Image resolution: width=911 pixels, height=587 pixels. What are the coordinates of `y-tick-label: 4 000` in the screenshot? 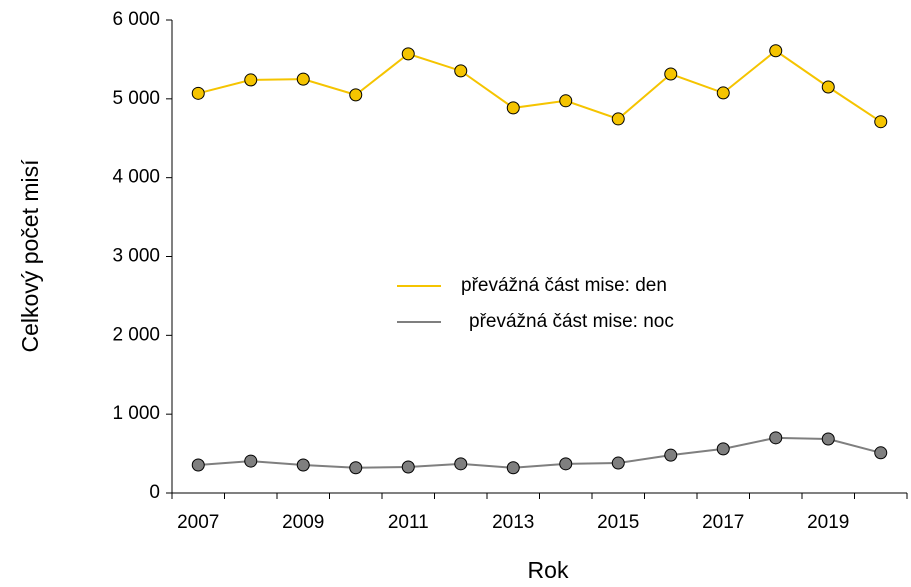 It's located at (136, 177).